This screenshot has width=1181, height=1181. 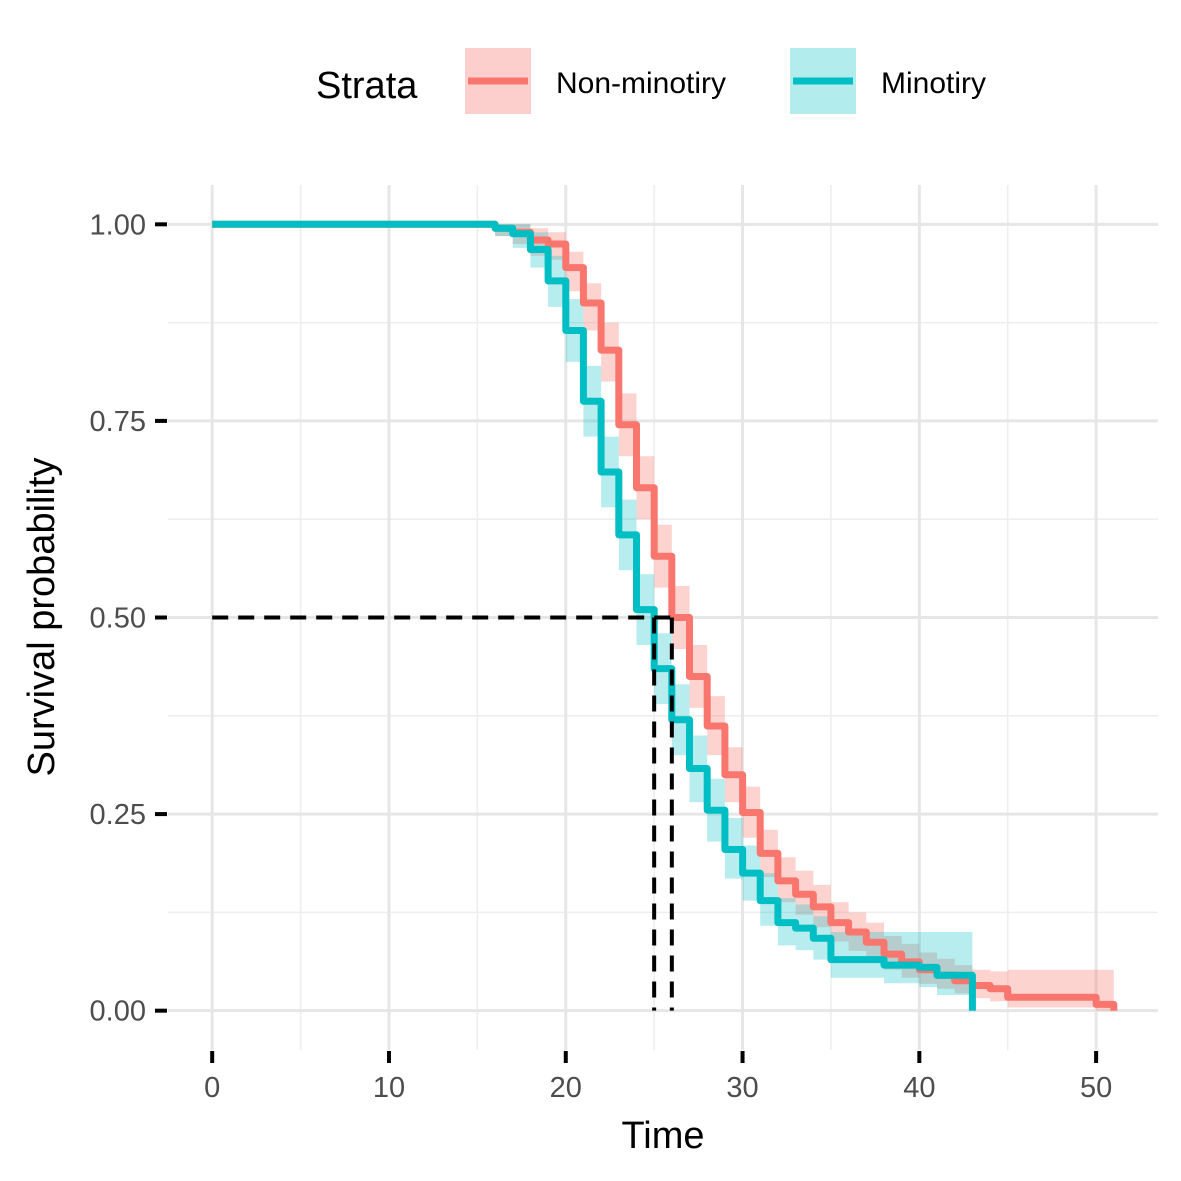 I want to click on x-tick-label: 10, so click(x=389, y=1088).